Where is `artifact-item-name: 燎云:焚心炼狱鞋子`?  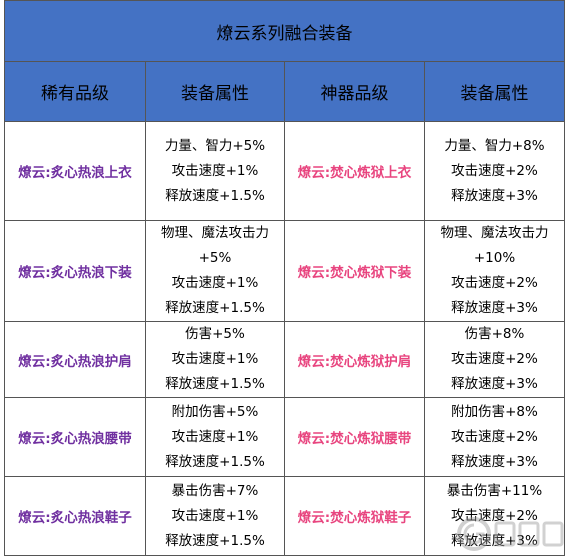 artifact-item-name: 燎云:焚心炼狱鞋子 is located at coordinates (354, 516).